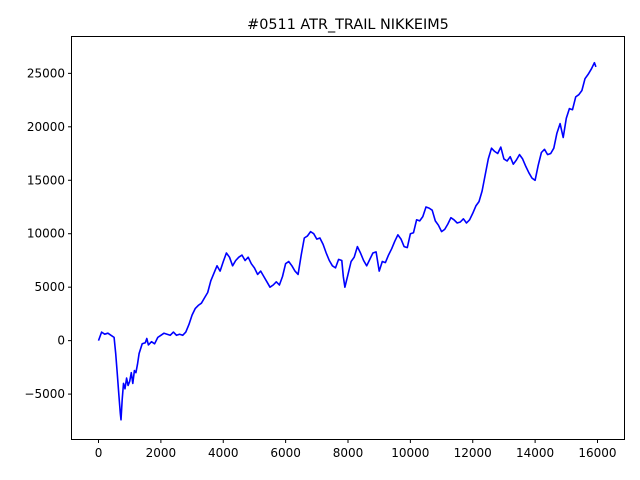  Describe the element at coordinates (44, 394) in the screenshot. I see `y-tick-label: −5000` at that location.